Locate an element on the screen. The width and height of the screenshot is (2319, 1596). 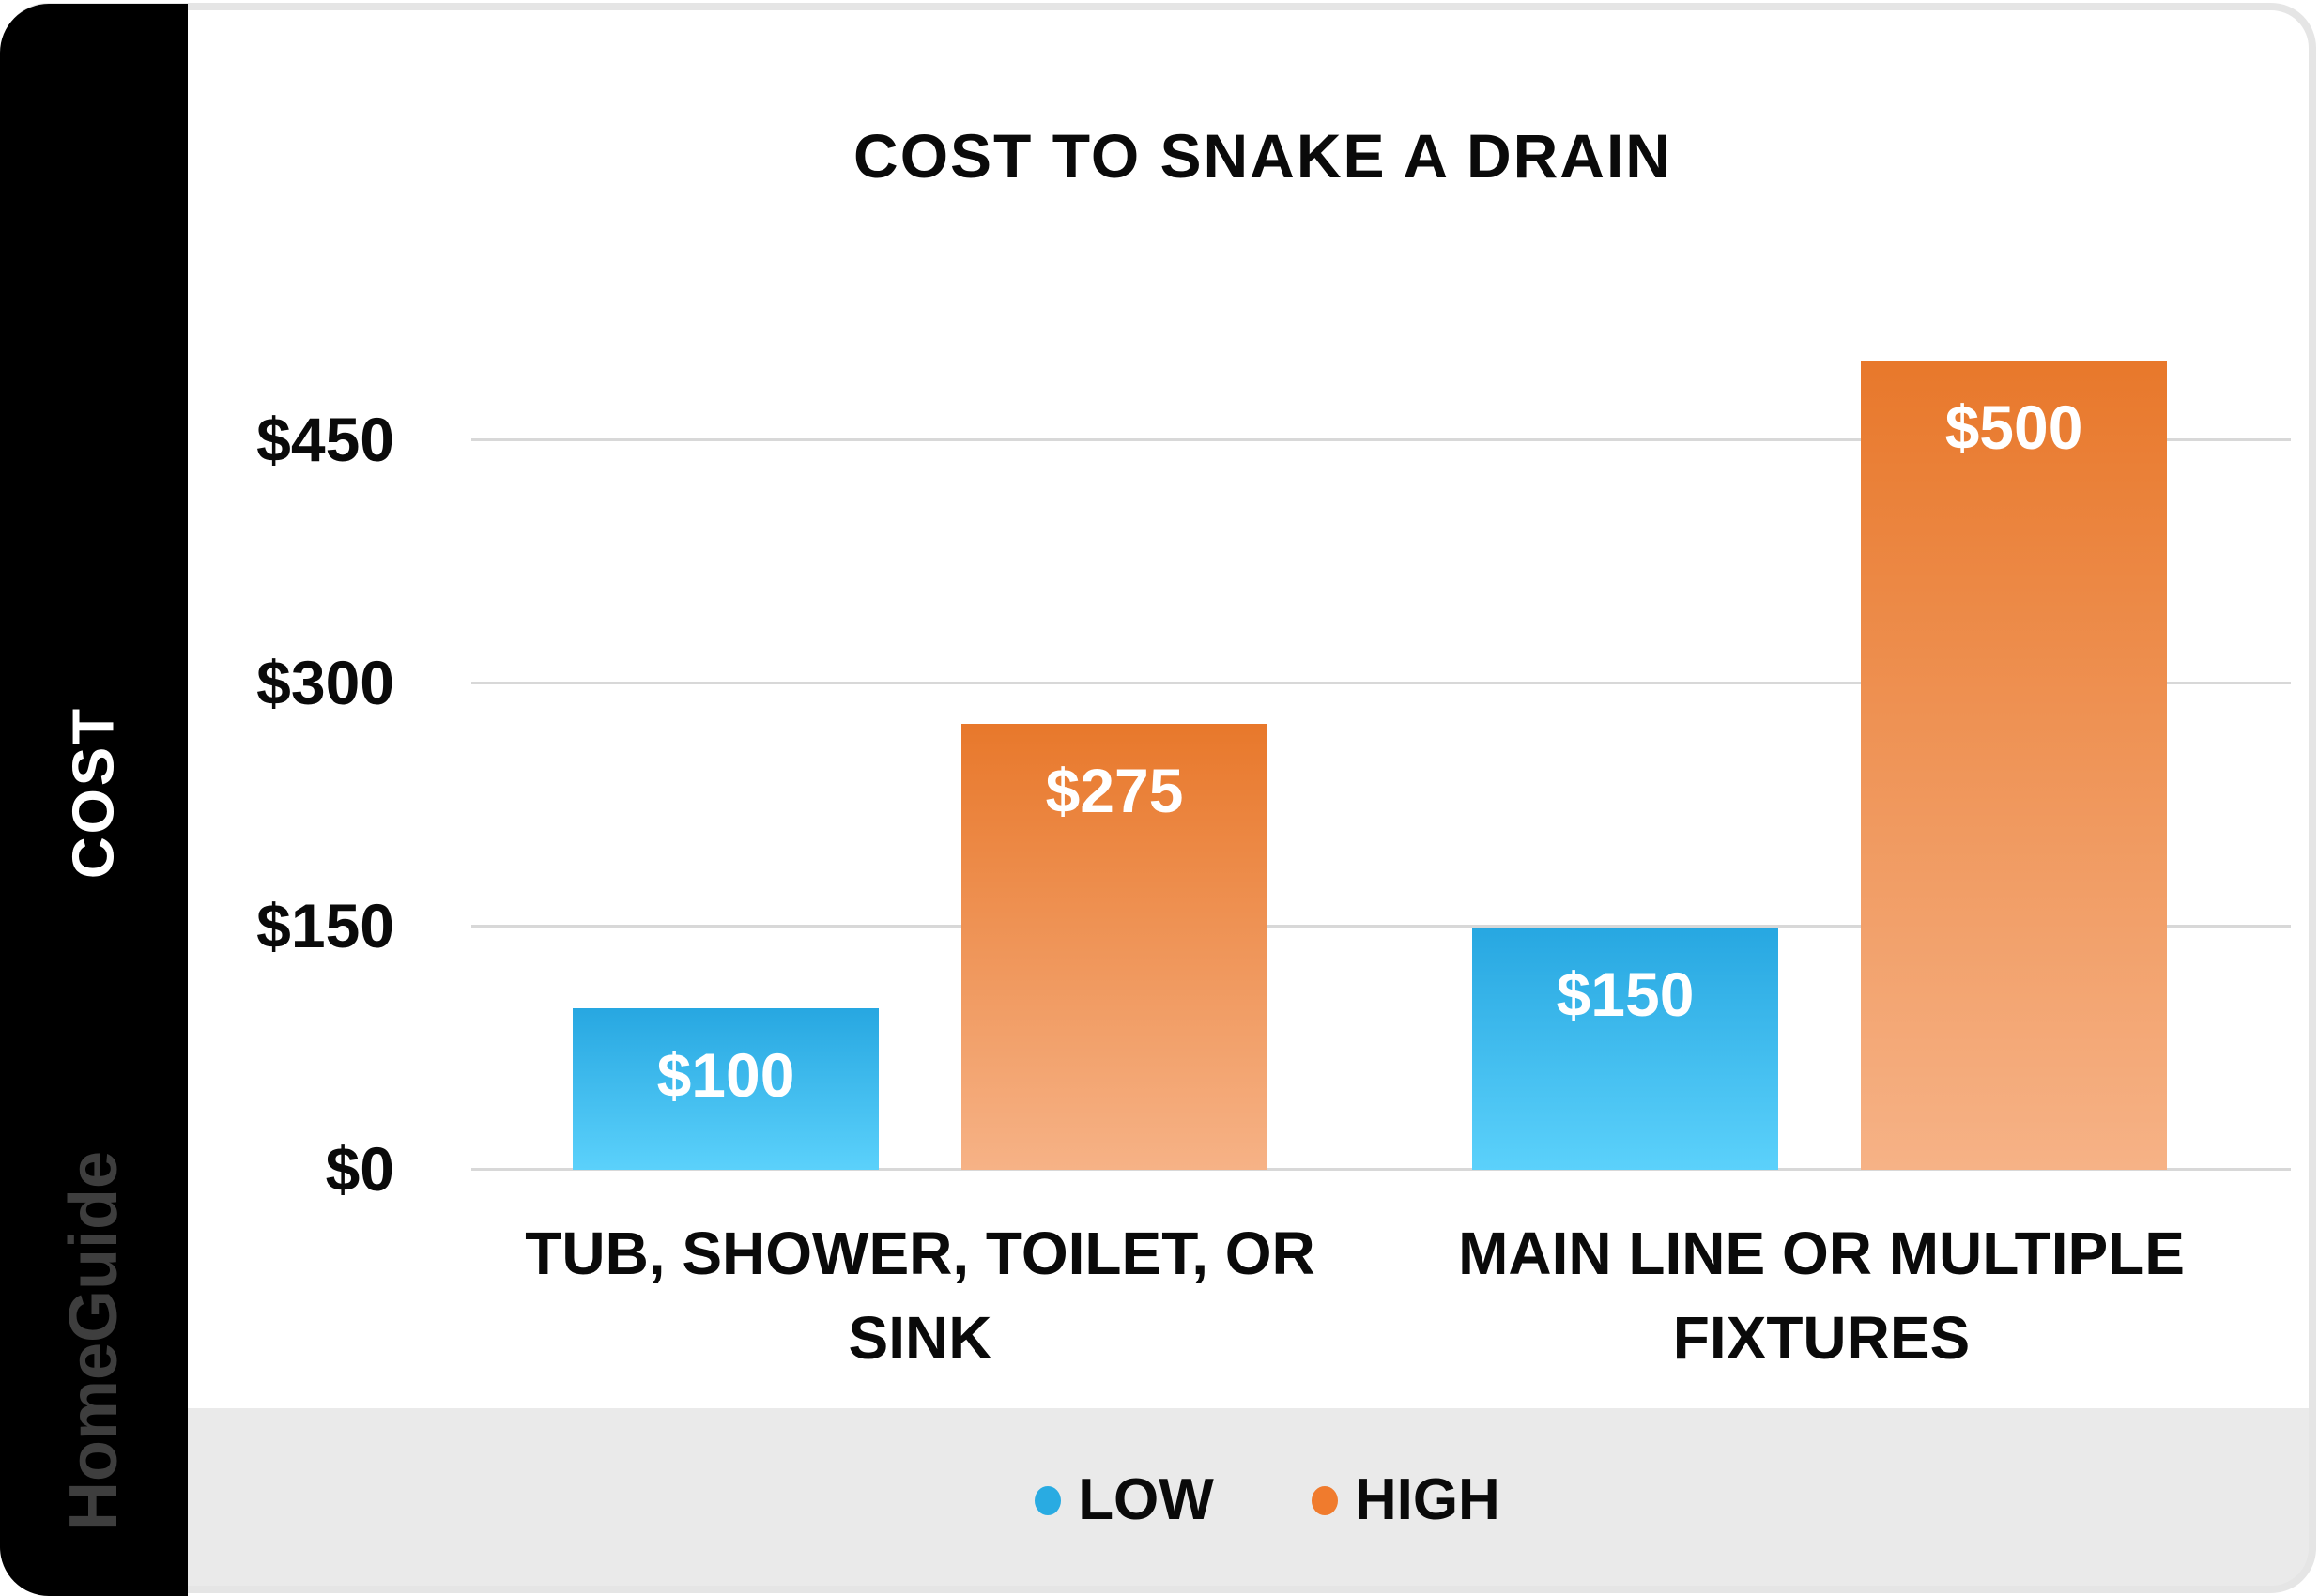
bar-high-main-line: $500 is located at coordinates (2014, 766).